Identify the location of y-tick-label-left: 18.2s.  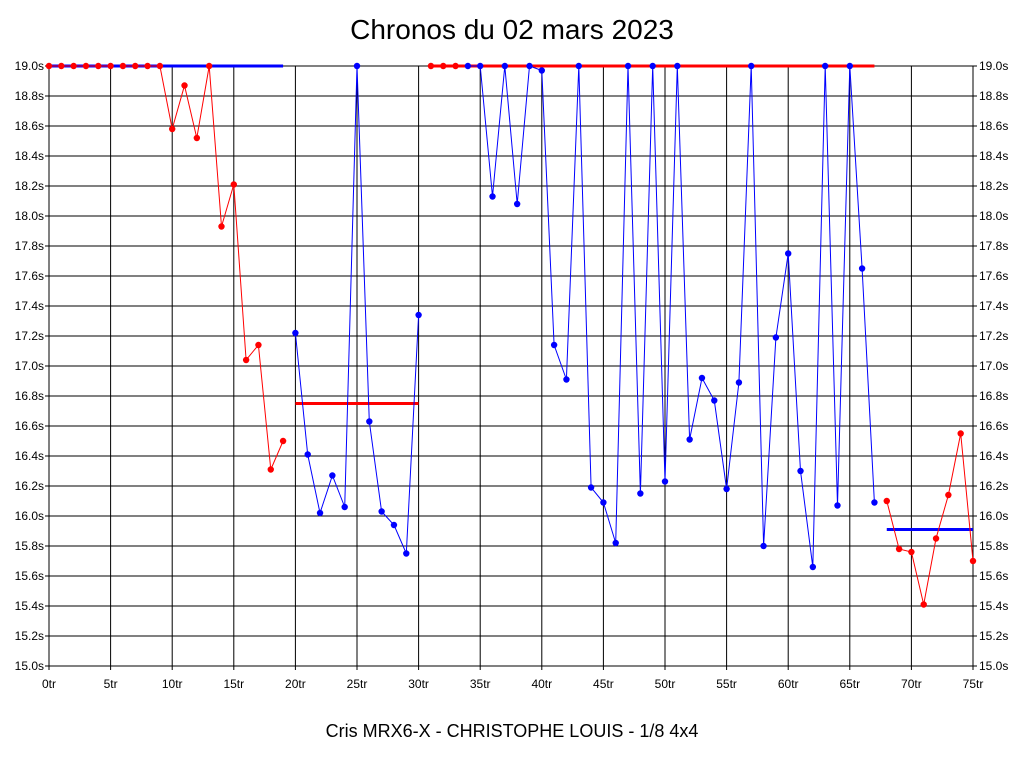
(29, 186).